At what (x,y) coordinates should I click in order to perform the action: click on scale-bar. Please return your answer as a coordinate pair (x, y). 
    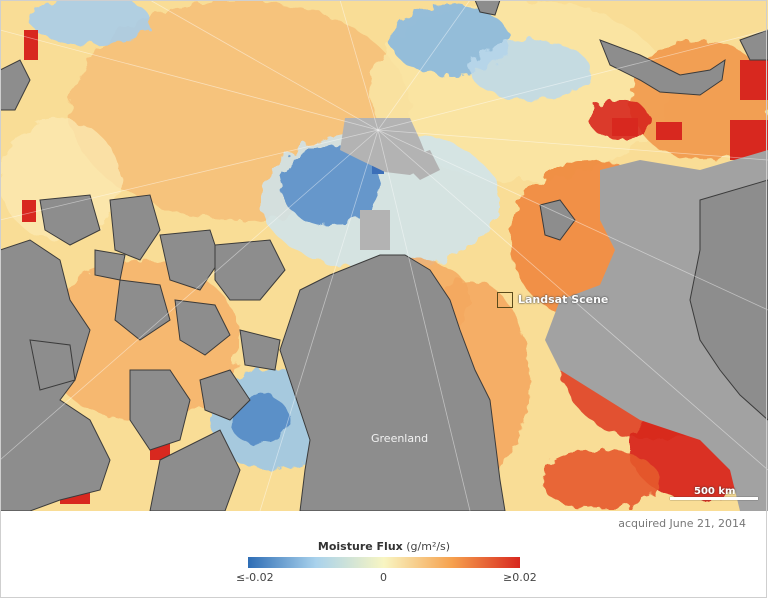
    Looking at the image, I should click on (714, 498).